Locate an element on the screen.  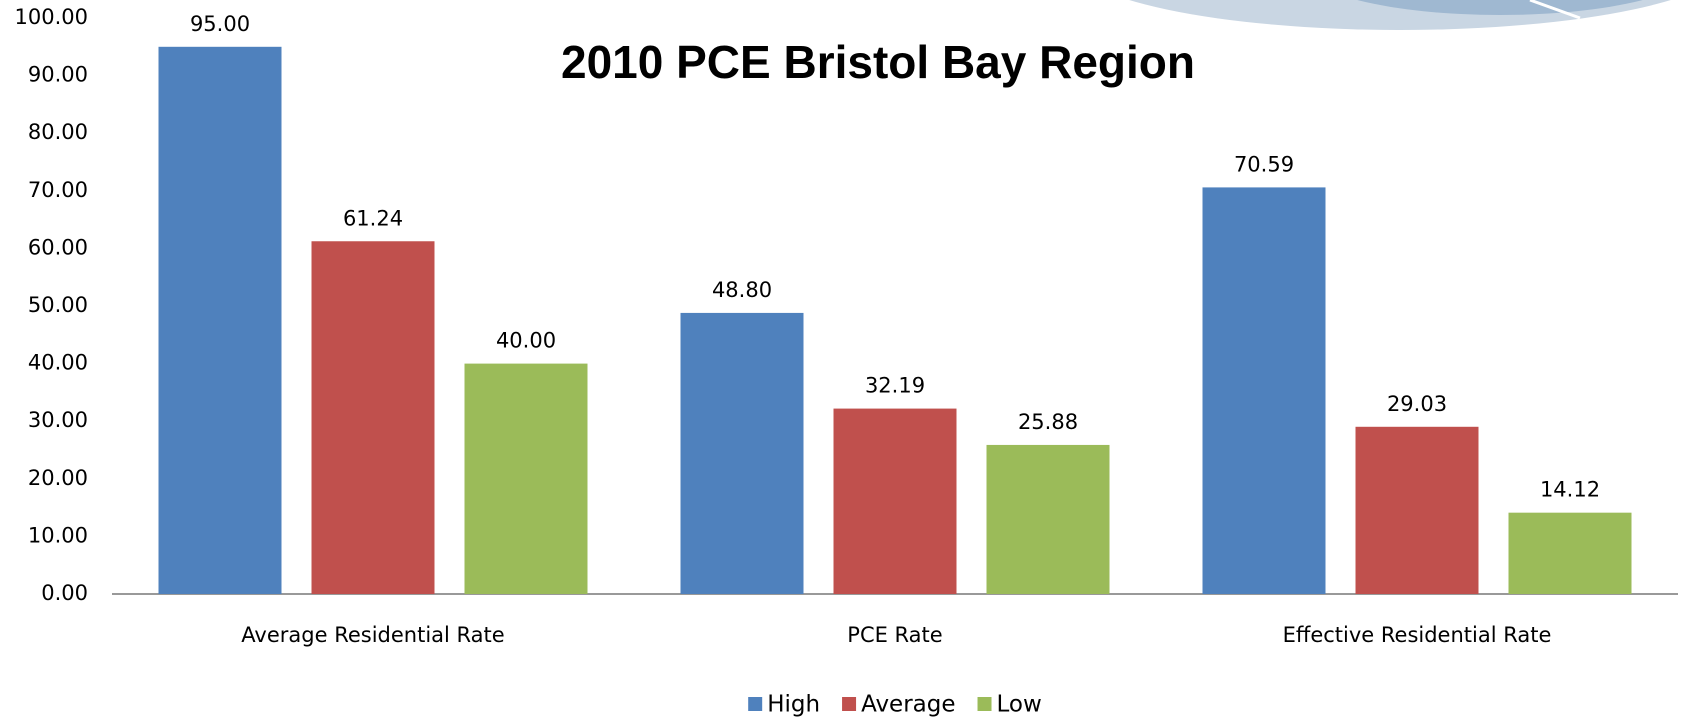
value-label: 32.19 is located at coordinates (895, 386).